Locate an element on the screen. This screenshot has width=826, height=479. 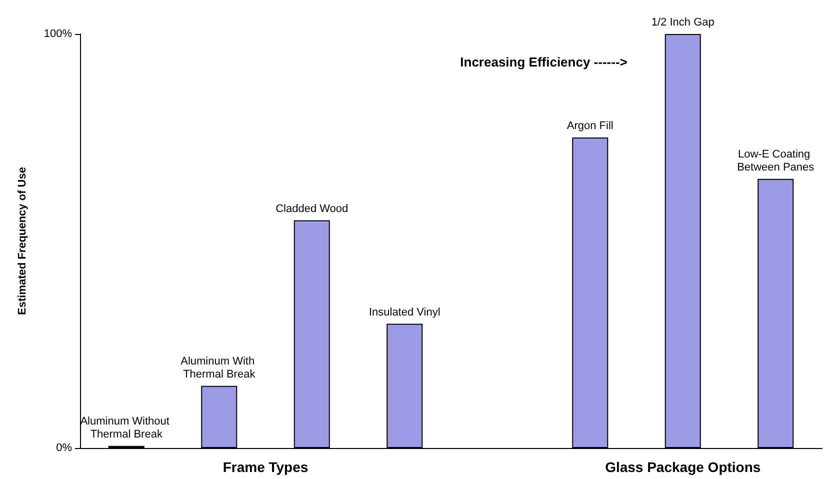
x-tick-label: Aluminum With Thermal Break is located at coordinates (219, 367).